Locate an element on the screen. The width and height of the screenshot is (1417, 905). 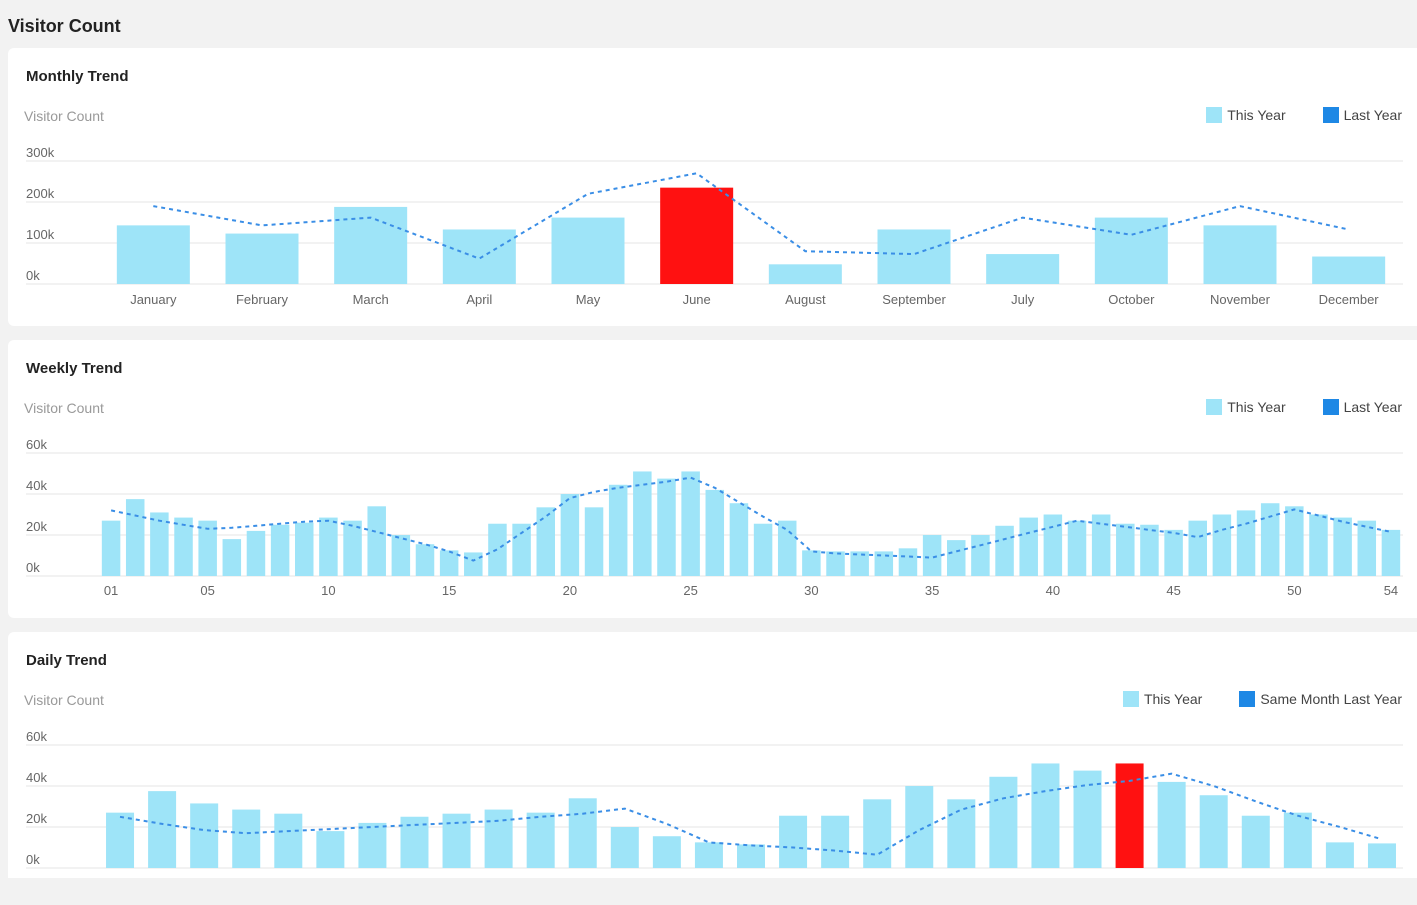
x-tick-label: June is located at coordinates (697, 299).